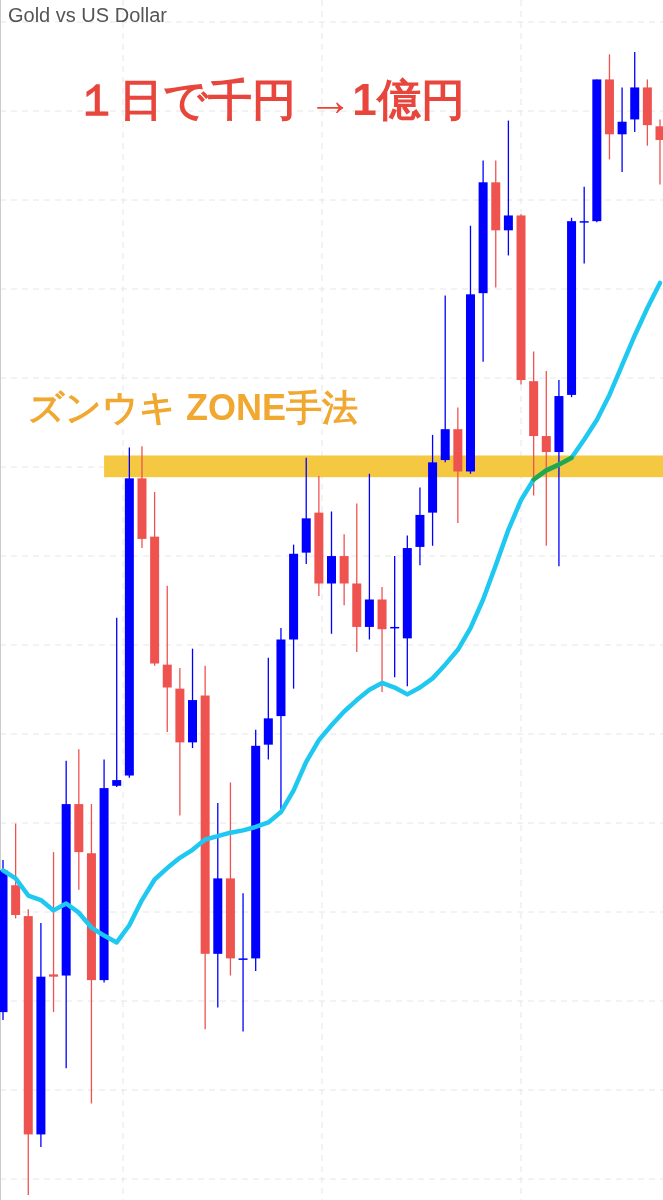 Image resolution: width=663 pixels, height=1200 pixels. I want to click on band-label: ズンウキ ZONE手法, so click(193, 408).